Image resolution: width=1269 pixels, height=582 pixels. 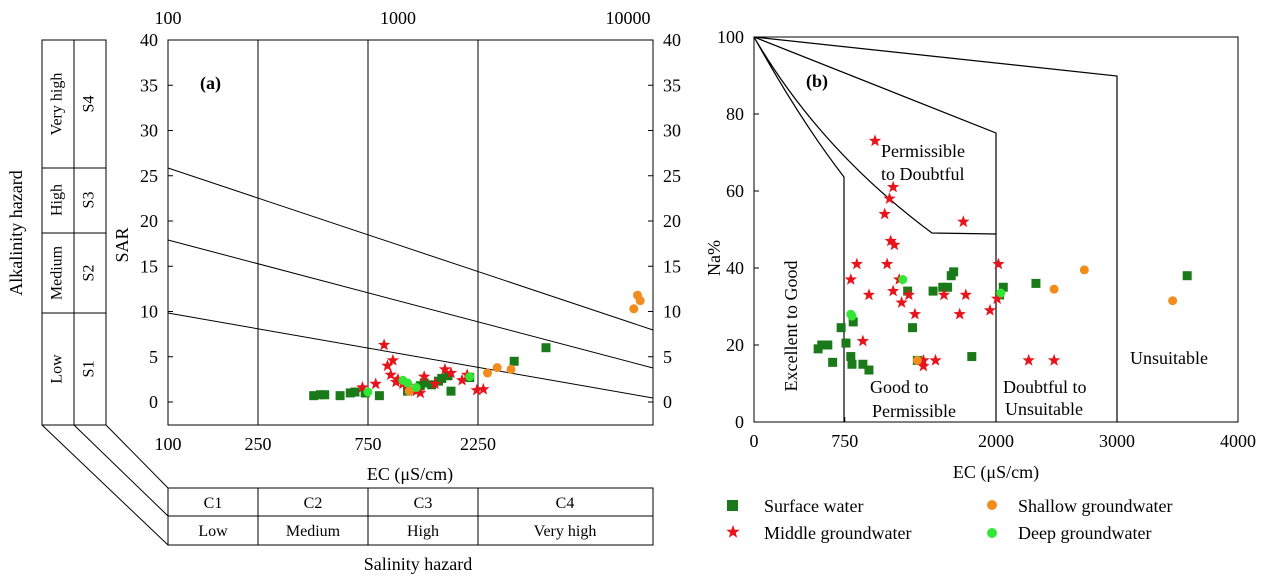 I want to click on a-top-tick-1000: 1000, so click(x=398, y=18).